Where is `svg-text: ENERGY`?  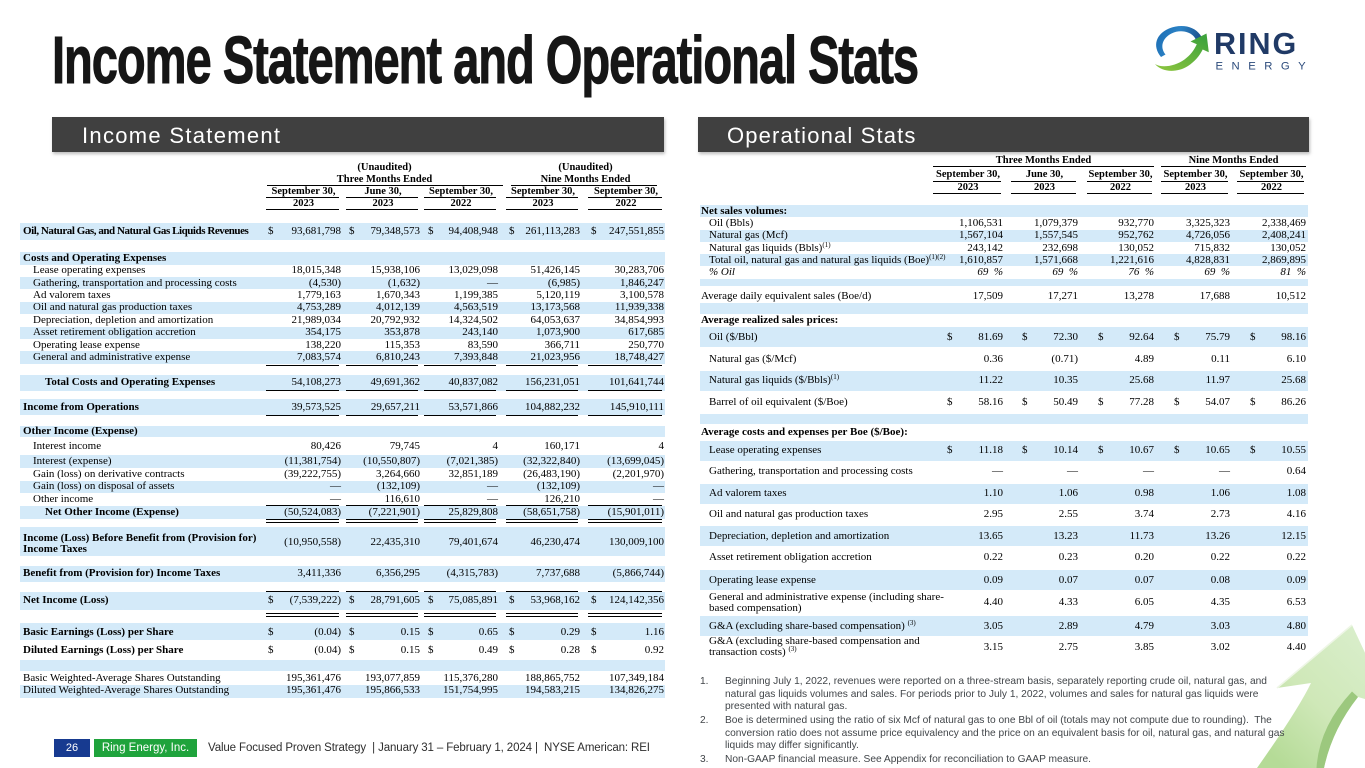
svg-text: ENERGY is located at coordinates (1265, 67).